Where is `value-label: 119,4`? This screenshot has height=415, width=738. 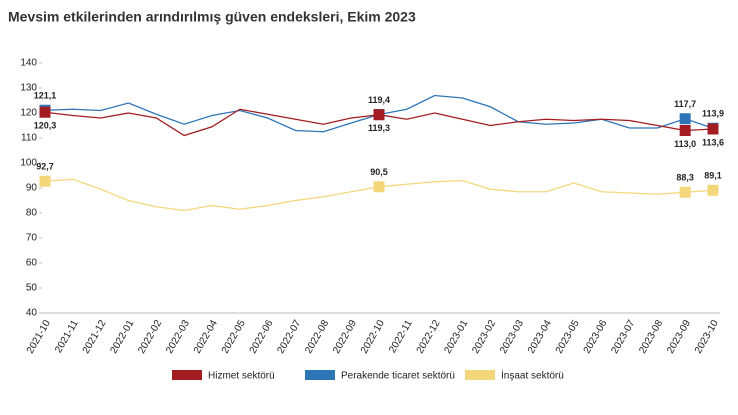
value-label: 119,4 is located at coordinates (379, 100).